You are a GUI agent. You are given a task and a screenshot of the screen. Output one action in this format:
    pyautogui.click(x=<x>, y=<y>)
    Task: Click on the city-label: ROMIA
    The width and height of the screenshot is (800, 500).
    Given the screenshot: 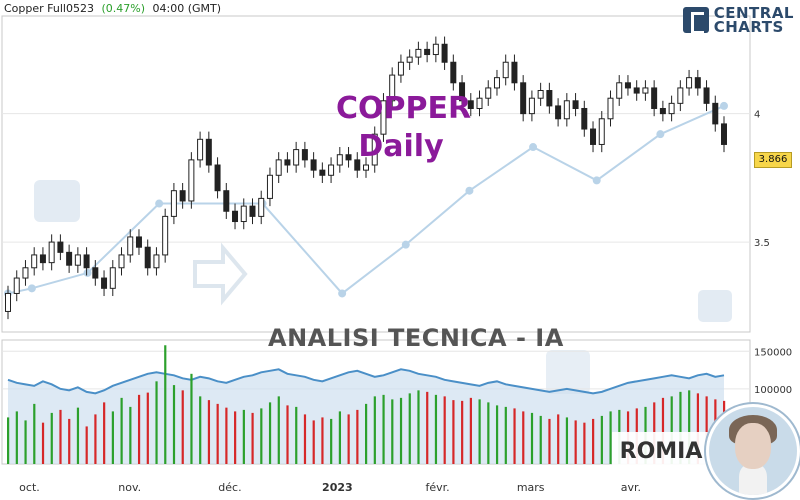 What is the action you would take?
    pyautogui.click(x=661, y=452)
    